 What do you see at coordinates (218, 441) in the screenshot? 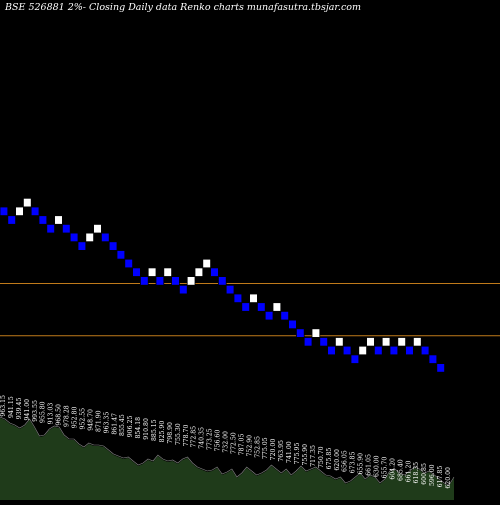
I see `volume-label: 756.60` at bounding box center [218, 441].